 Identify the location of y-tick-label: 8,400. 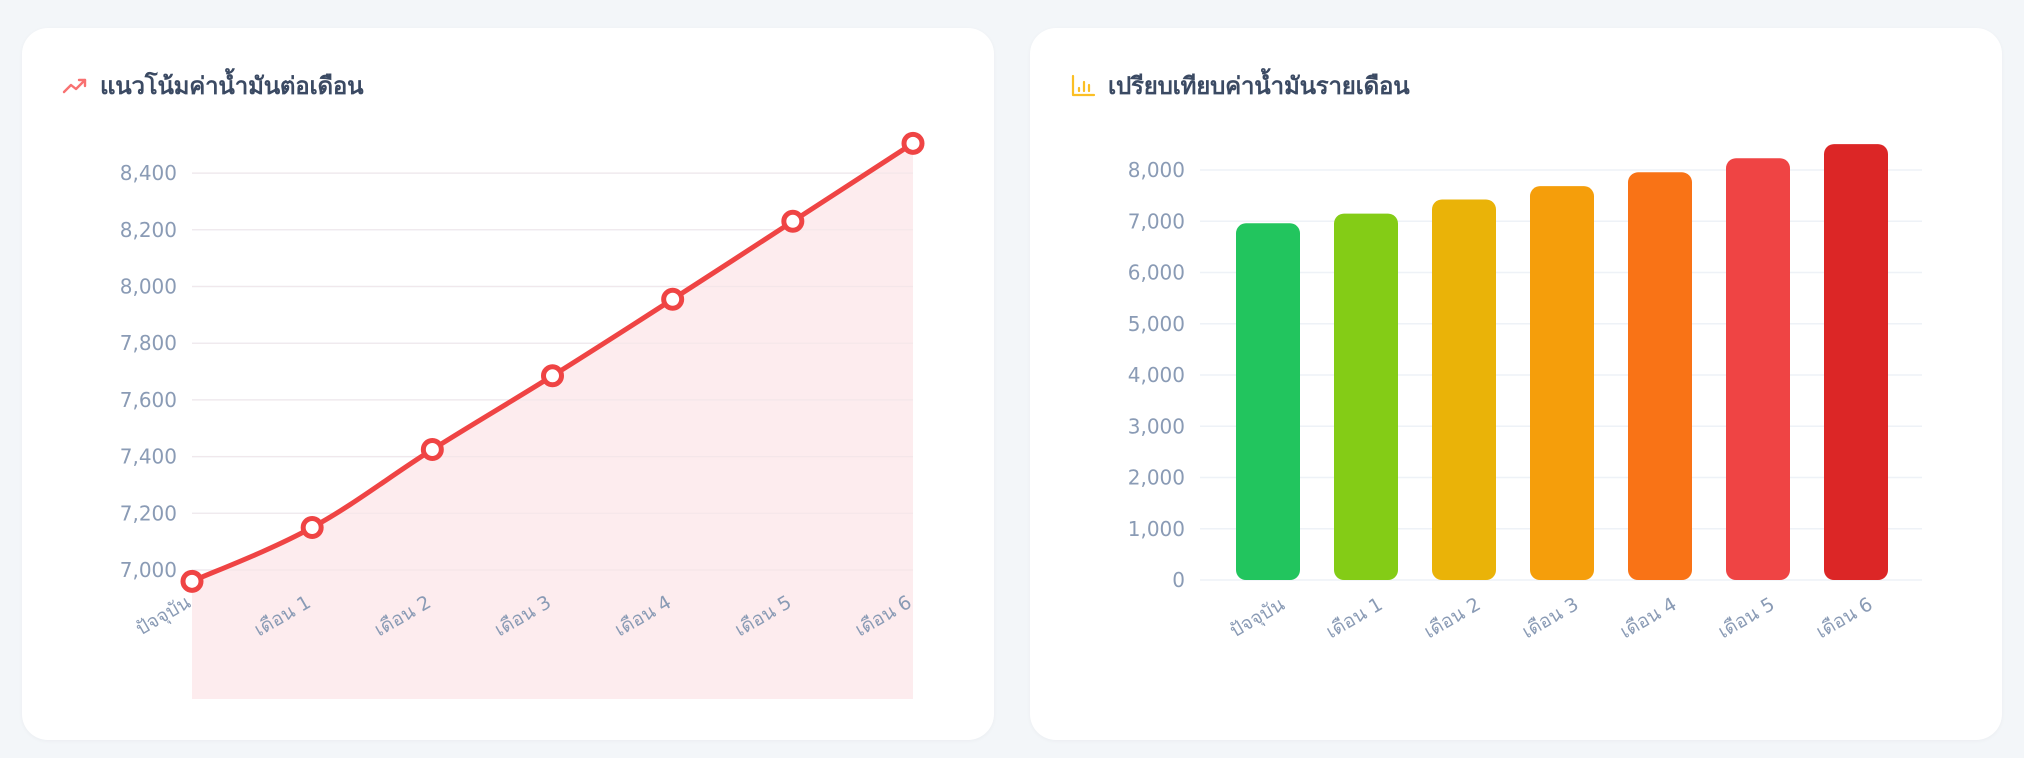
(148, 173).